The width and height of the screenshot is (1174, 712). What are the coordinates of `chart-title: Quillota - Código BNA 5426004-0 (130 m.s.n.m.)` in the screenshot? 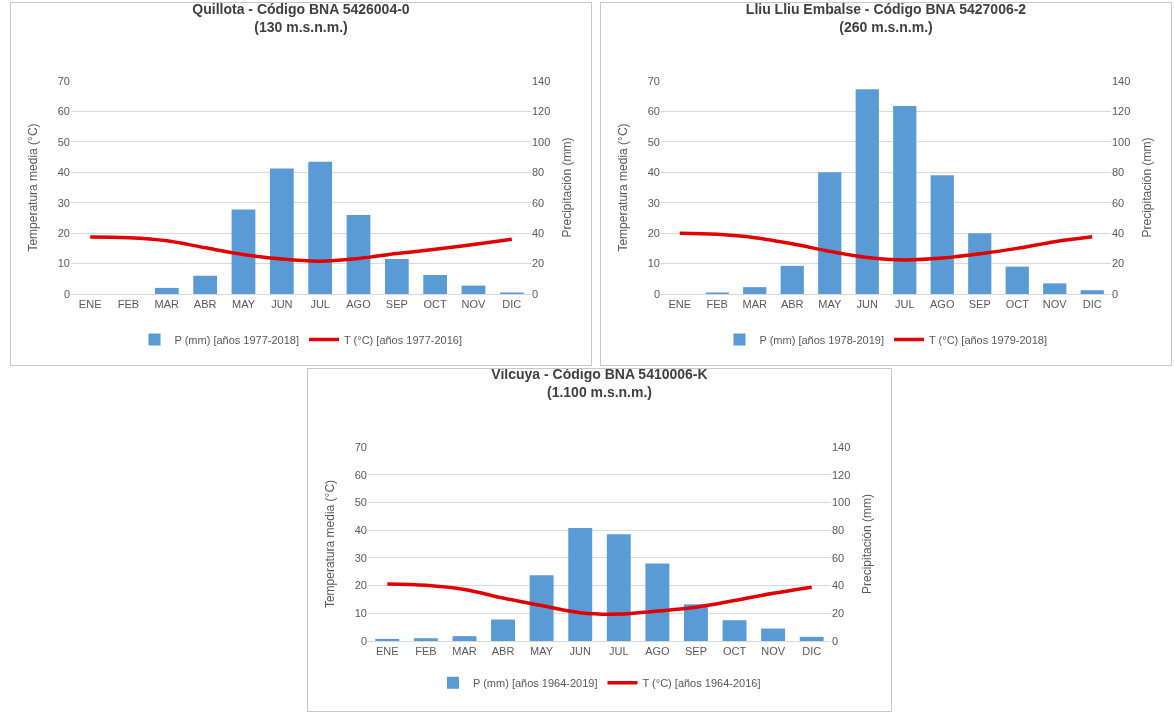 It's located at (301, 18).